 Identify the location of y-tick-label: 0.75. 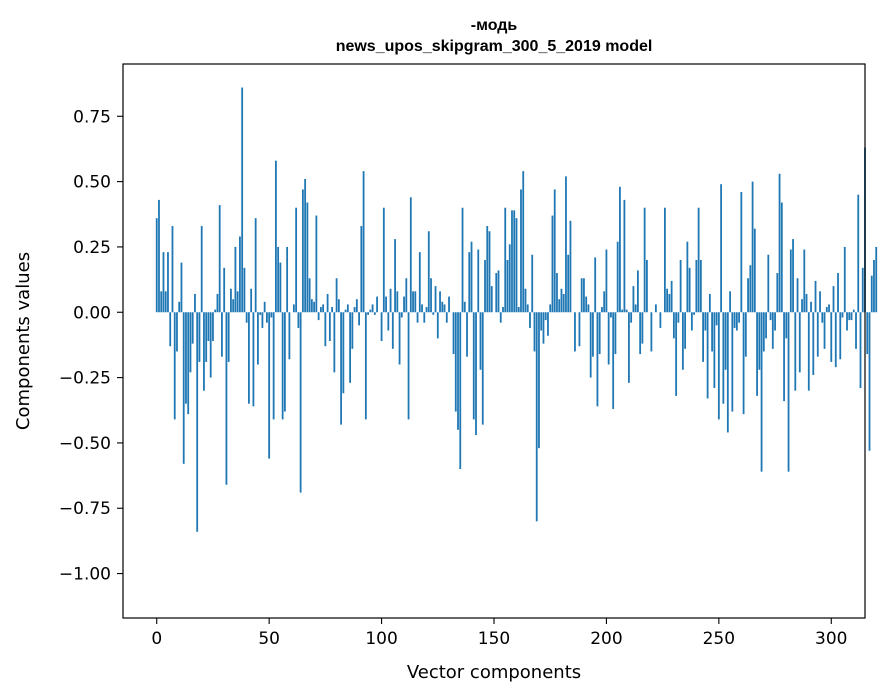
(92, 117).